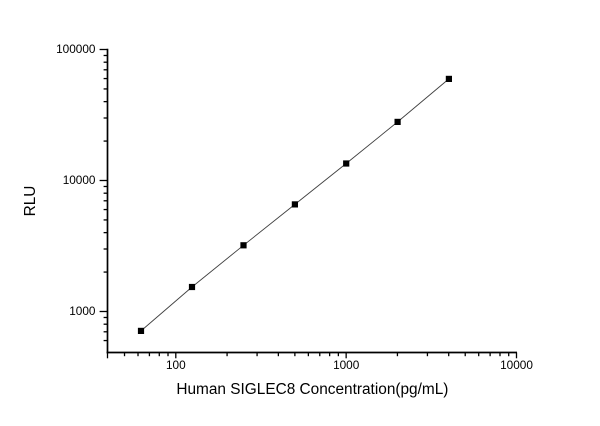 The width and height of the screenshot is (600, 426). What do you see at coordinates (176, 365) in the screenshot?
I see `svg-text: 100` at bounding box center [176, 365].